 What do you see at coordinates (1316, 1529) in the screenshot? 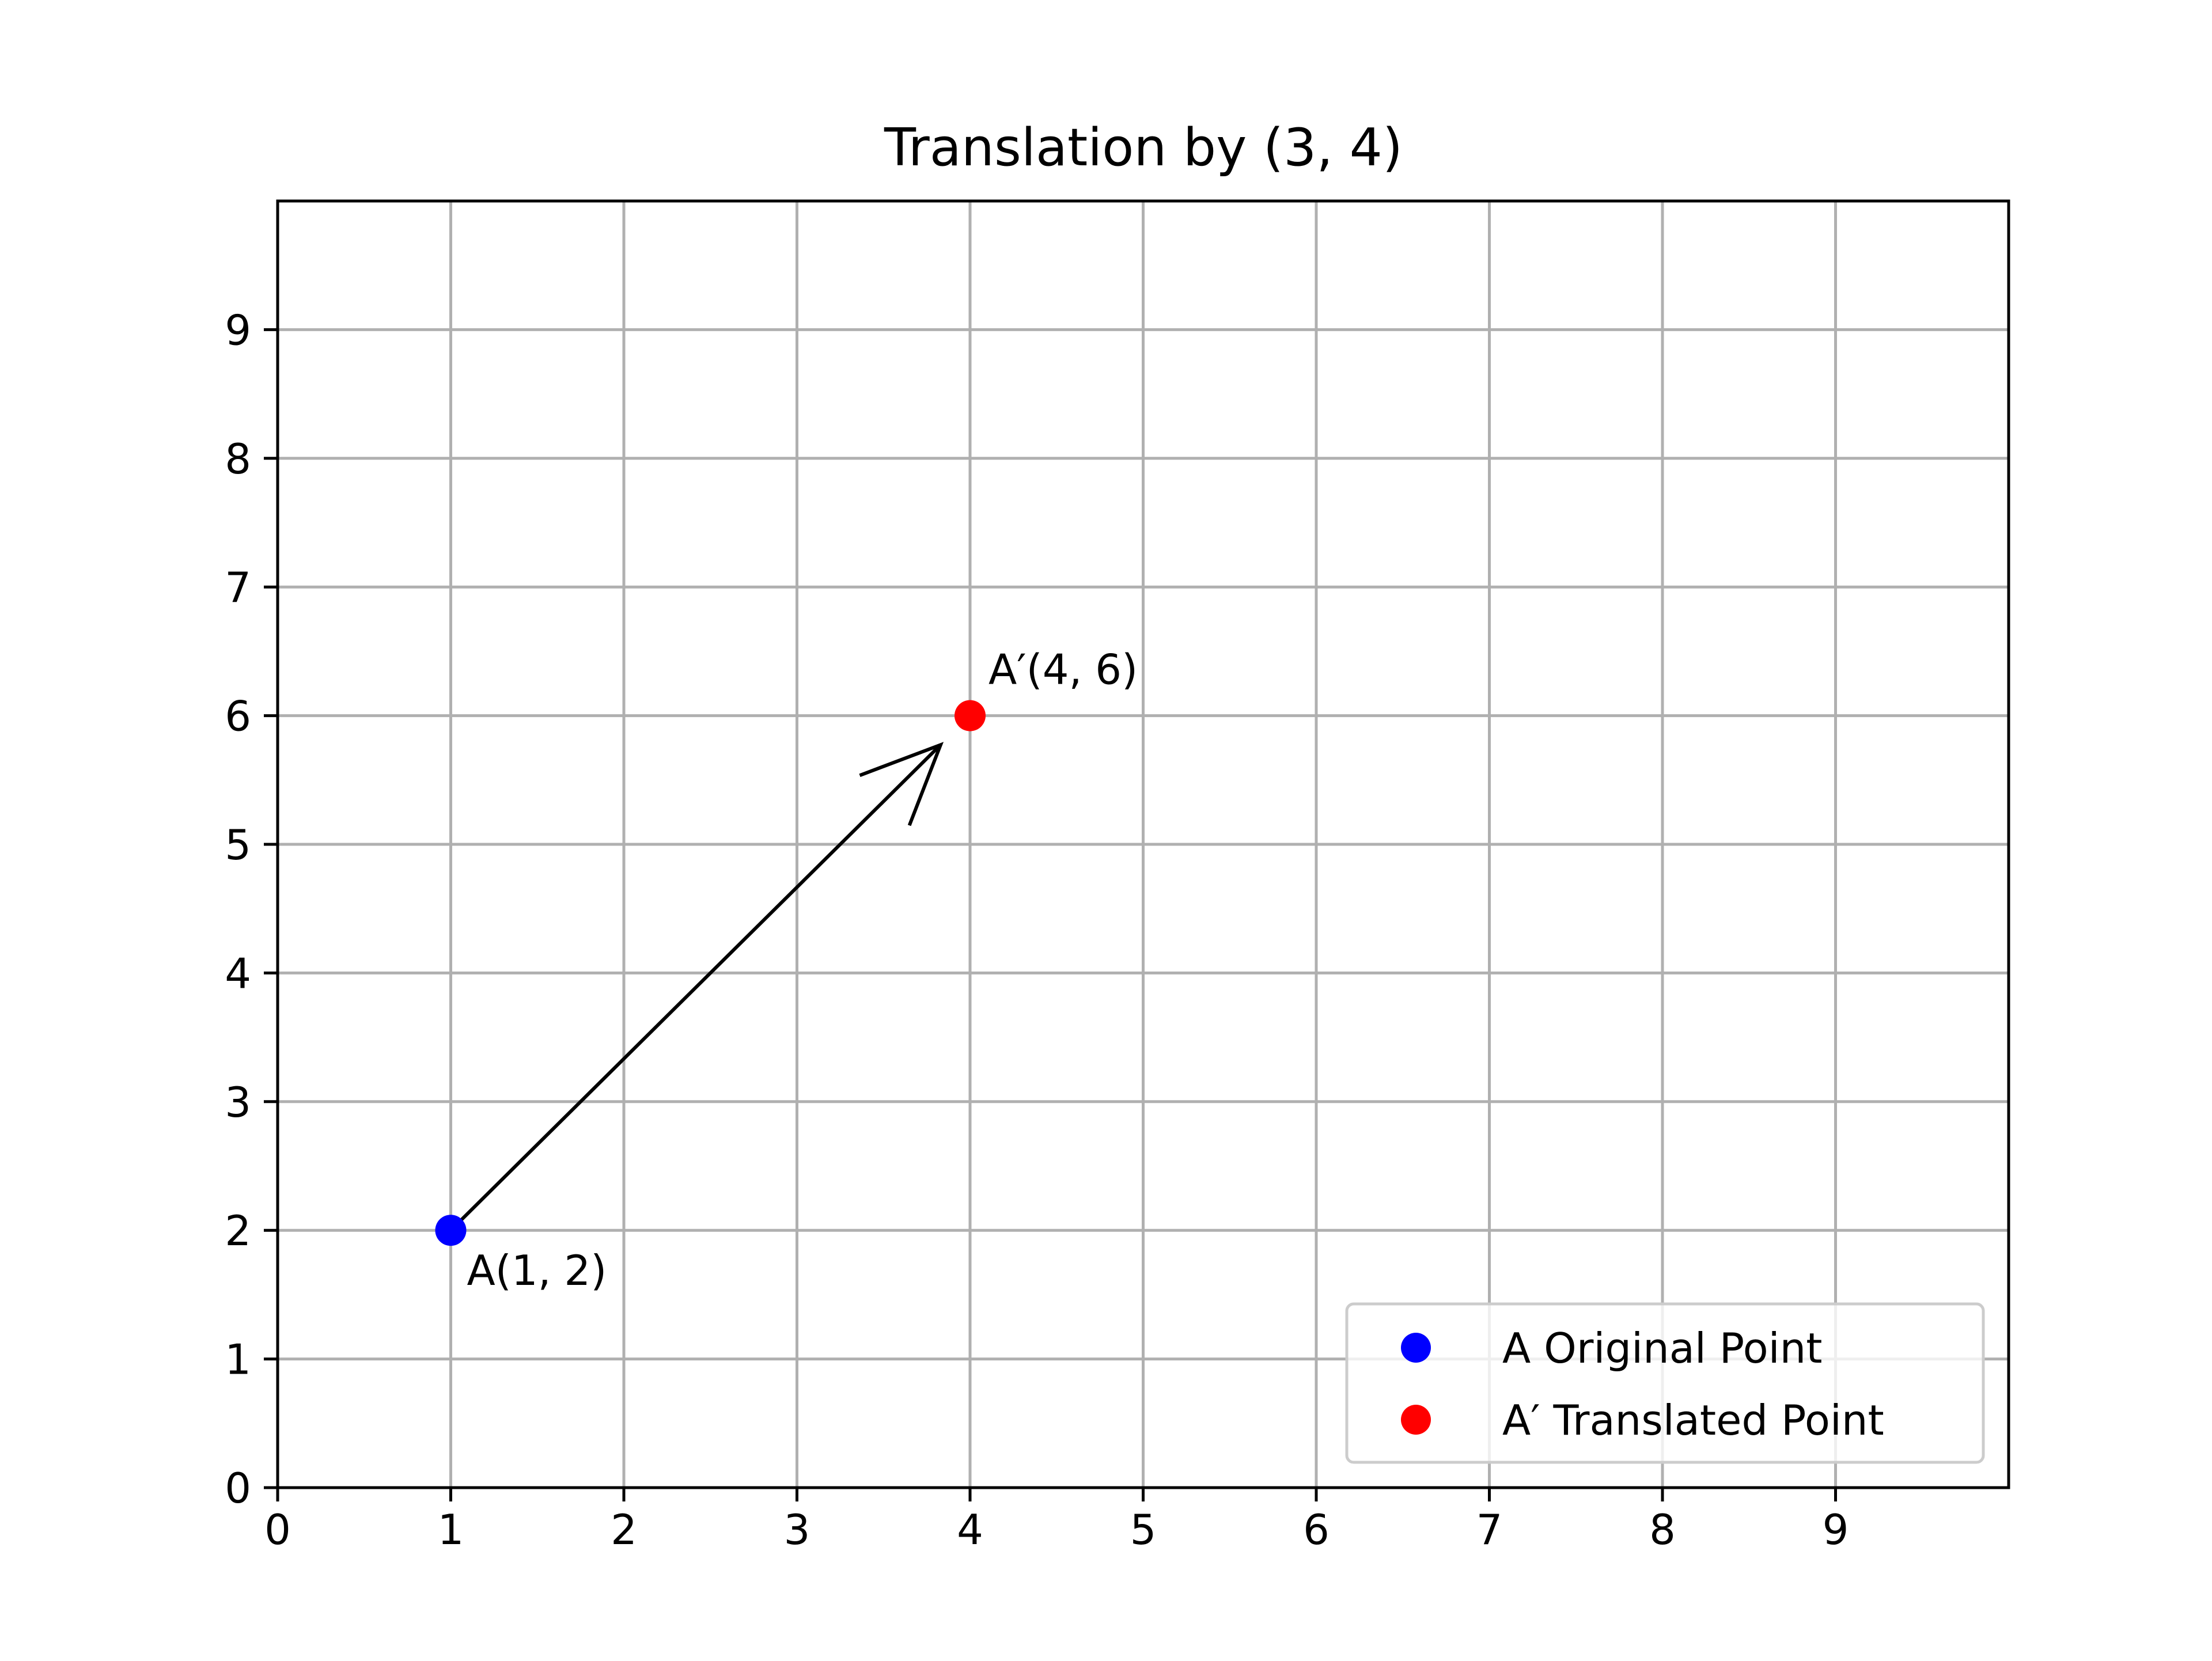
I see `x-tick-label: 6` at bounding box center [1316, 1529].